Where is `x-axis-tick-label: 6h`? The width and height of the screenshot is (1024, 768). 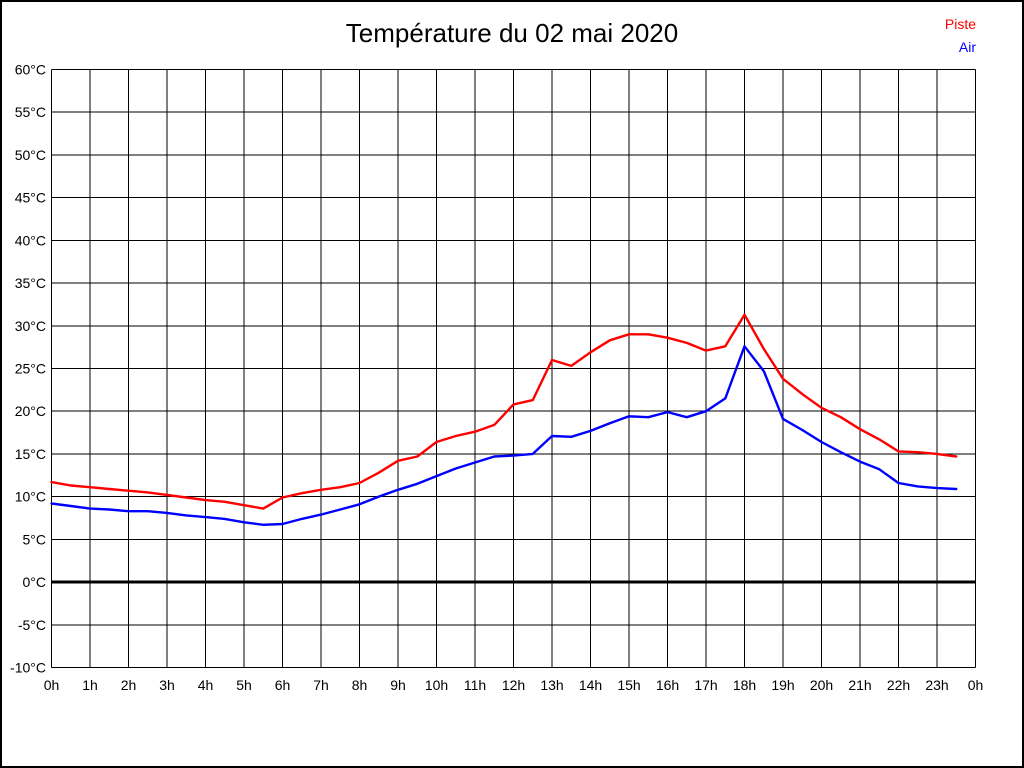
x-axis-tick-label: 6h is located at coordinates (283, 685).